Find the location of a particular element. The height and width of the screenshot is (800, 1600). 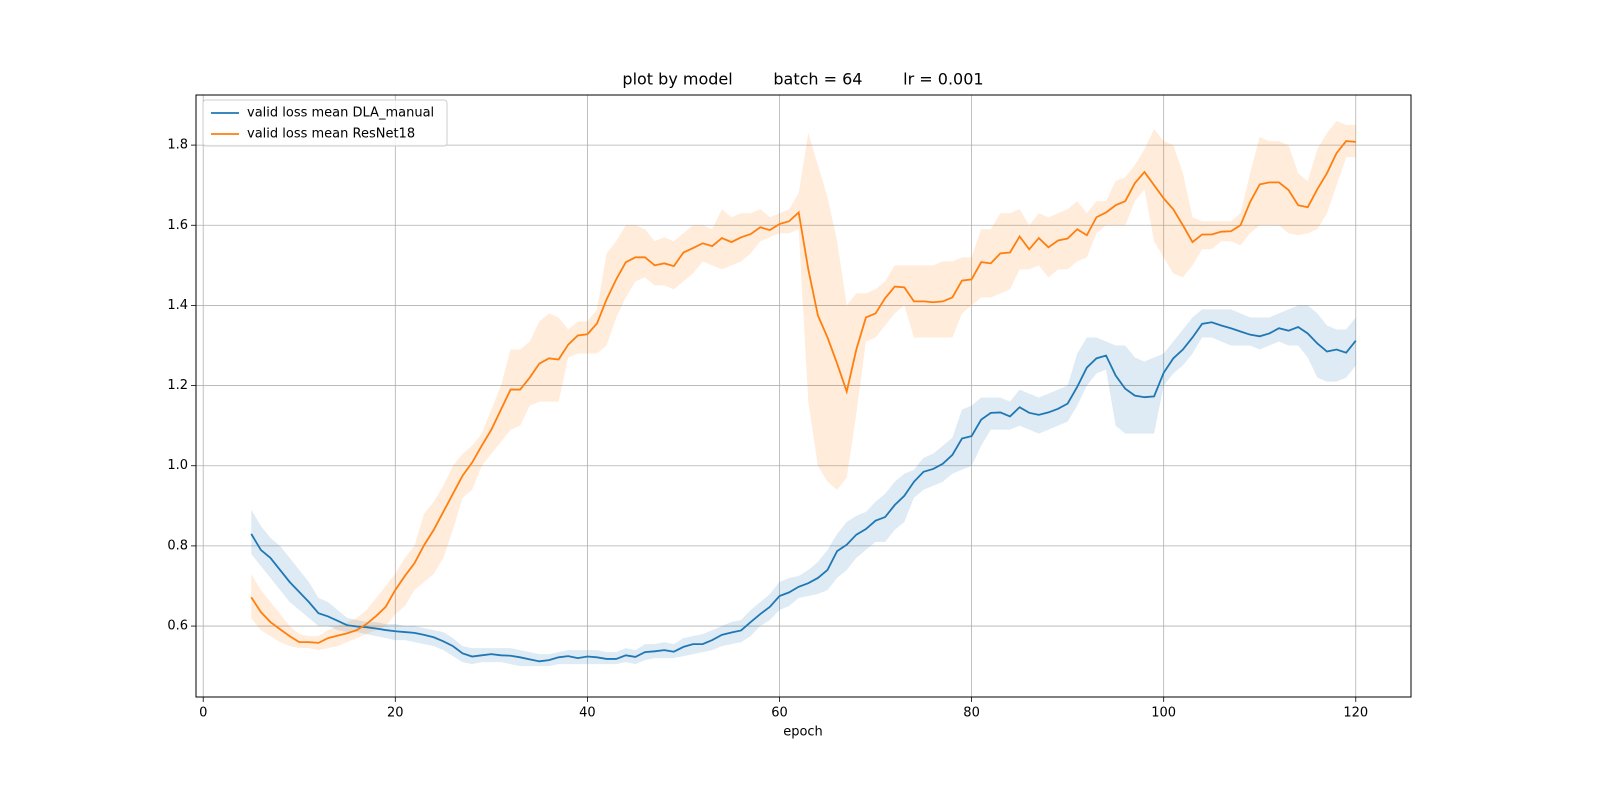

x-tick-label: 0 is located at coordinates (203, 713).